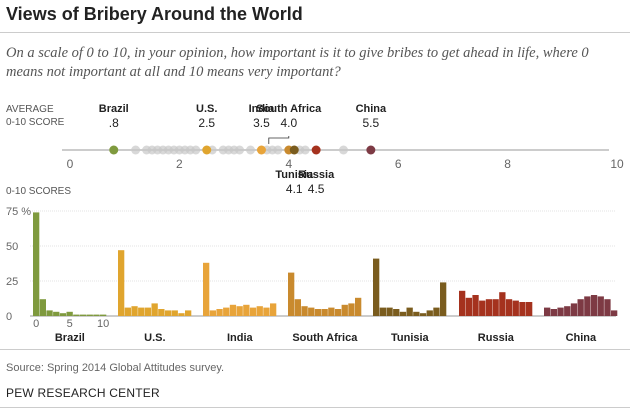 Image resolution: width=640 pixels, height=419 pixels. What do you see at coordinates (30, 109) in the screenshot?
I see `average-label-line1: AVERAGE` at bounding box center [30, 109].